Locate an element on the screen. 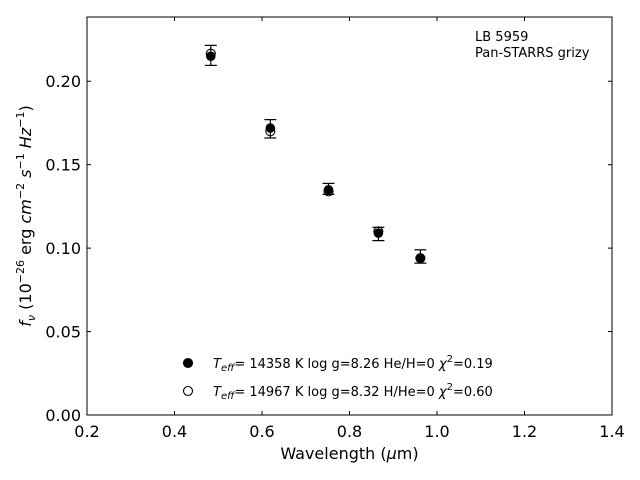 The width and height of the screenshot is (640, 480). y-title-hz: Hz is located at coordinates (25, 140).